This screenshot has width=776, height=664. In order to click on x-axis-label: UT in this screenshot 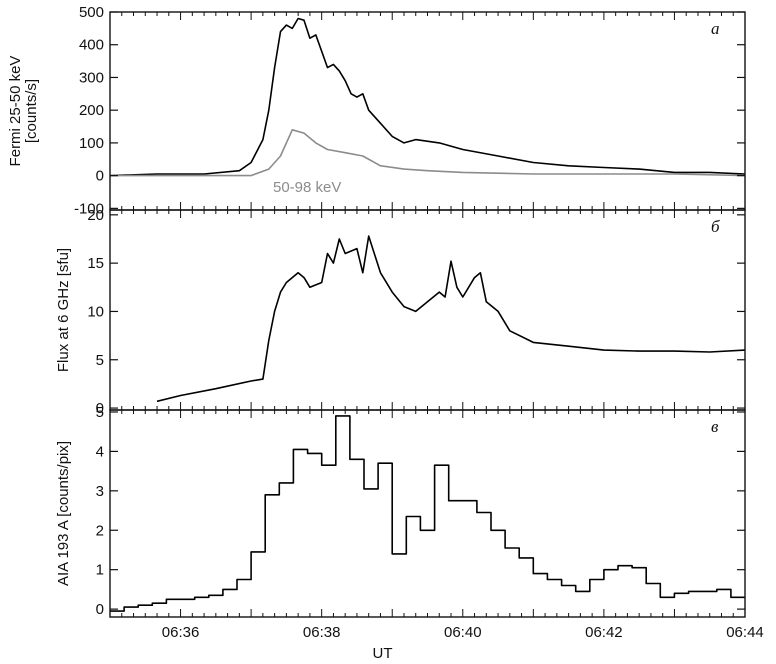, I will do `click(383, 653)`.